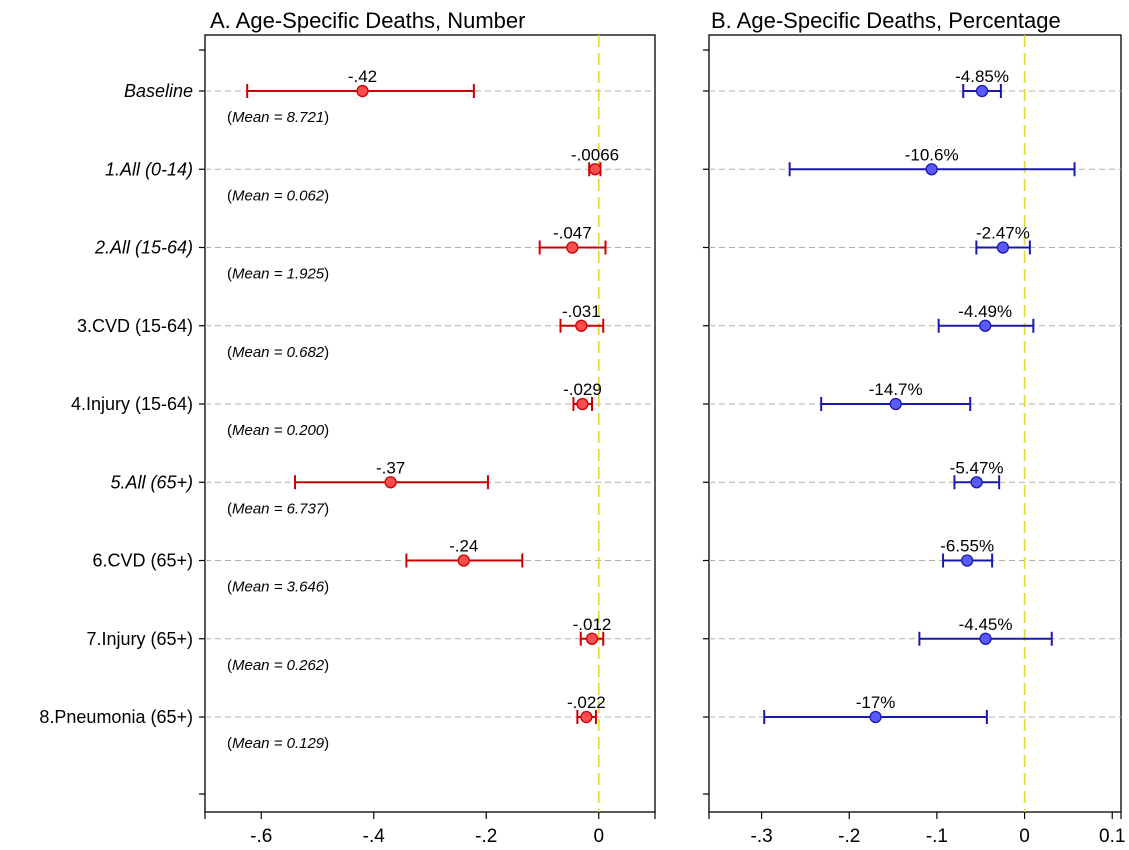  What do you see at coordinates (143, 248) in the screenshot?
I see `row-label: 2.All (15-64)` at bounding box center [143, 248].